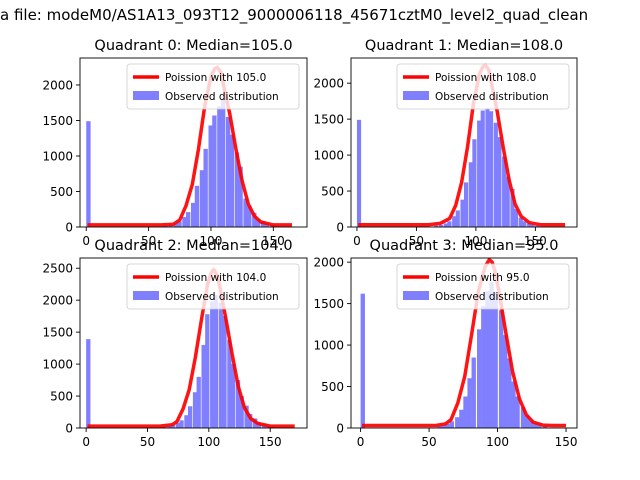  I want to click on legend-line-label: Poission with 95.0, so click(482, 278).